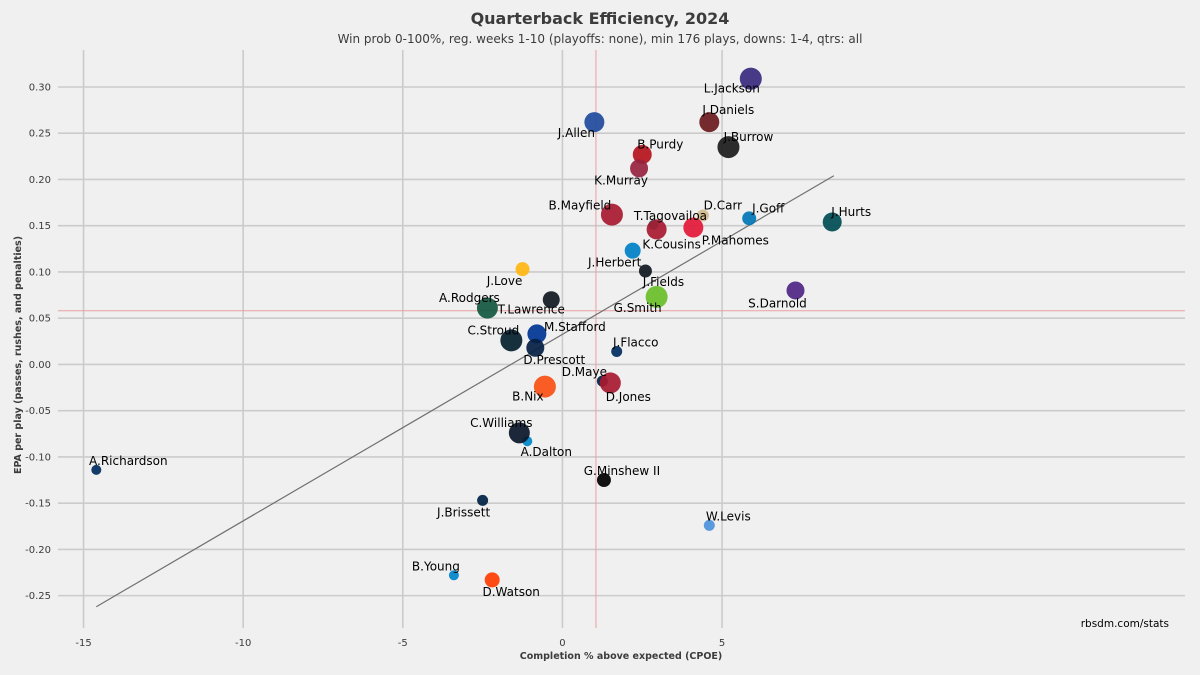 The width and height of the screenshot is (1200, 675). I want to click on point-k-cousins, so click(656, 229).